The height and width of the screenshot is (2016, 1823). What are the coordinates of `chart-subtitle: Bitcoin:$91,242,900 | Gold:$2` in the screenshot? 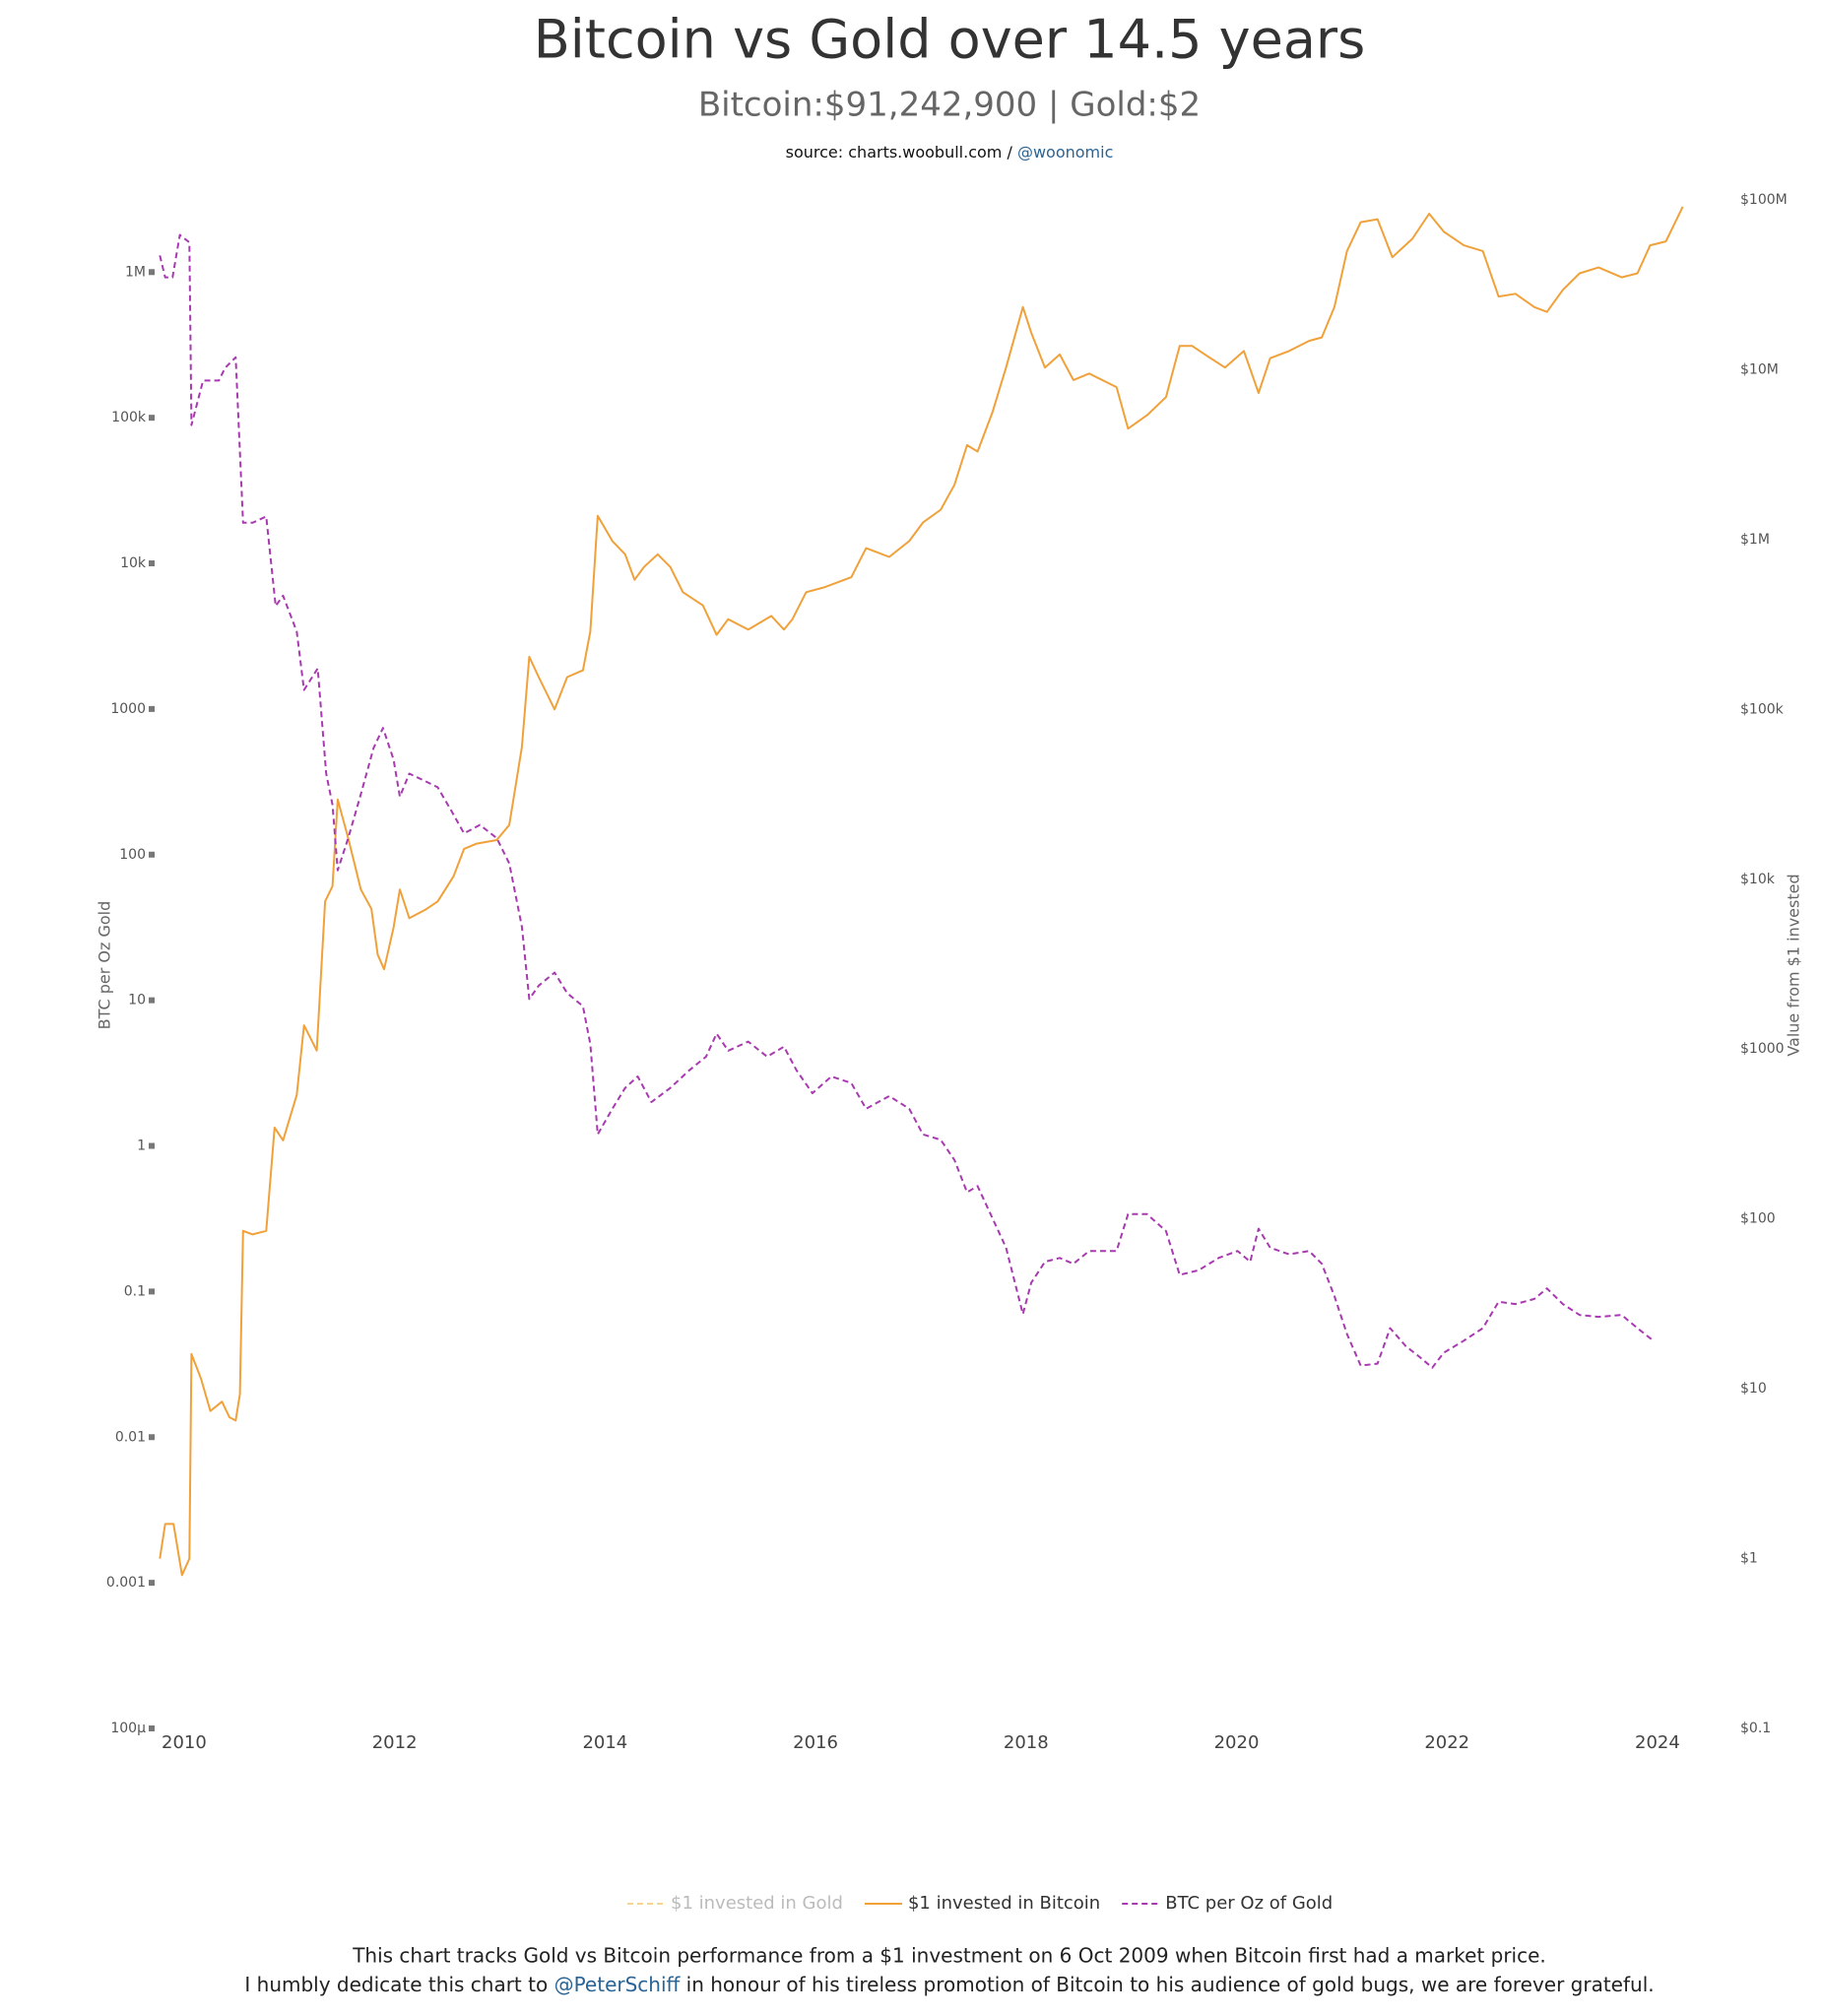 It's located at (949, 106).